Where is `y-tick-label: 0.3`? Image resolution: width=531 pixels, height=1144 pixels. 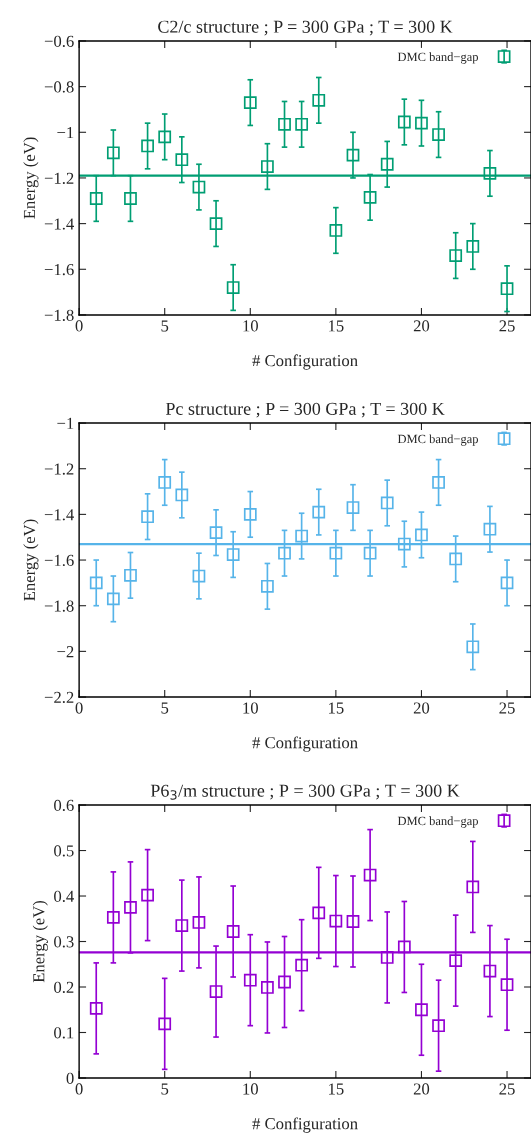
y-tick-label: 0.3 is located at coordinates (64, 942).